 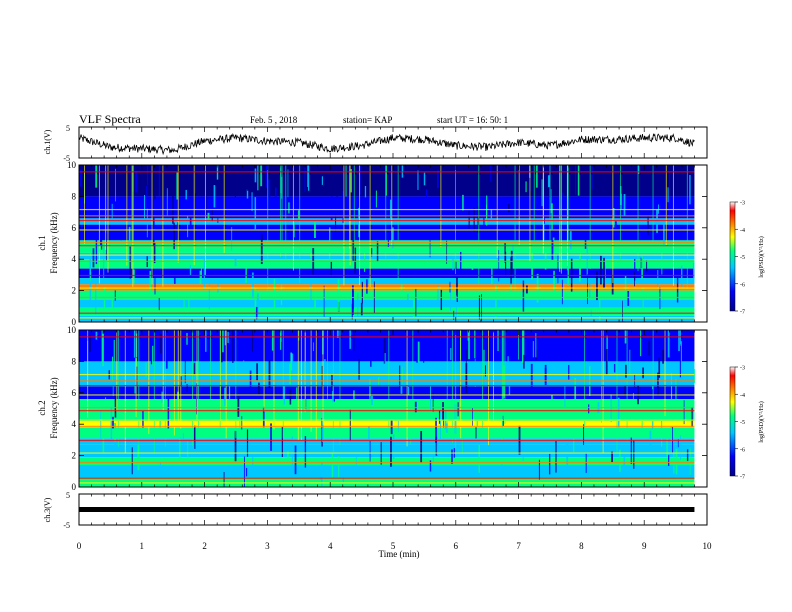 What do you see at coordinates (761, 421) in the screenshot?
I see `ch2-colorbar-label: log(PSD)(V²/Hz)` at bounding box center [761, 421].